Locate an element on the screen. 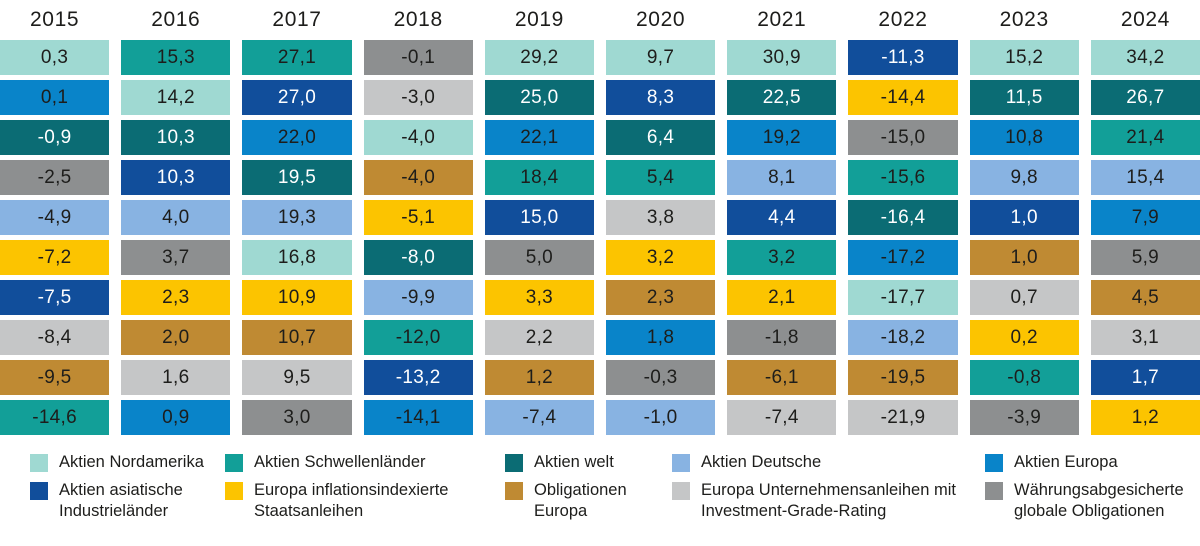 The height and width of the screenshot is (546, 1200). return-cell: -0,1 is located at coordinates (418, 57).